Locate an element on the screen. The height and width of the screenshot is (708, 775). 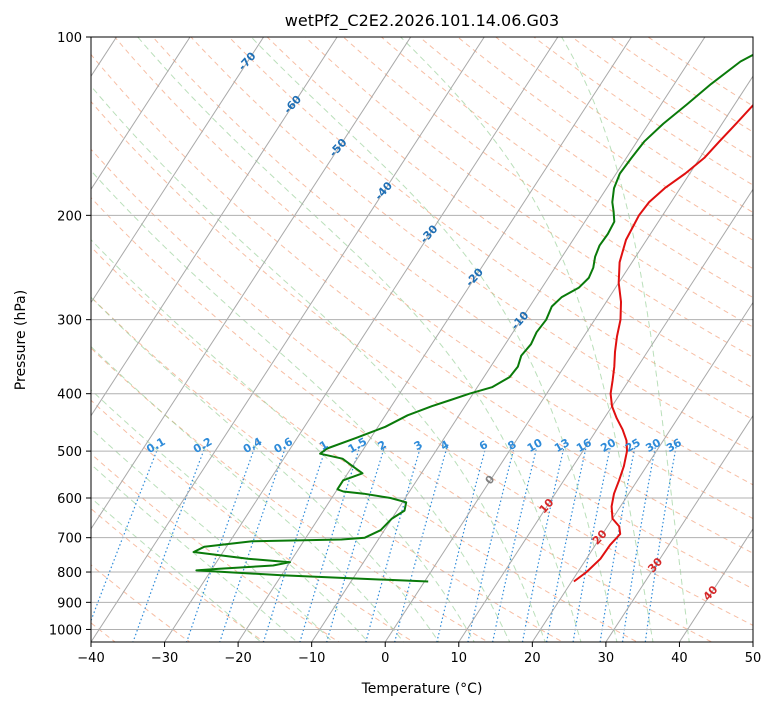
y-axis-label: Pressure (hPa) is located at coordinates (21, 340).